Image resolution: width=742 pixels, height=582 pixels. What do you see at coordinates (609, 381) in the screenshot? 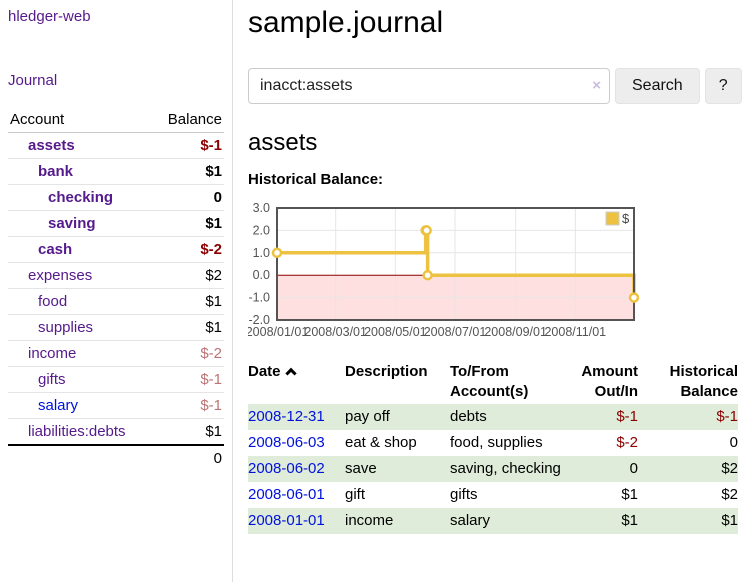
I see `register-header-amount: Amount Out/In` at bounding box center [609, 381].